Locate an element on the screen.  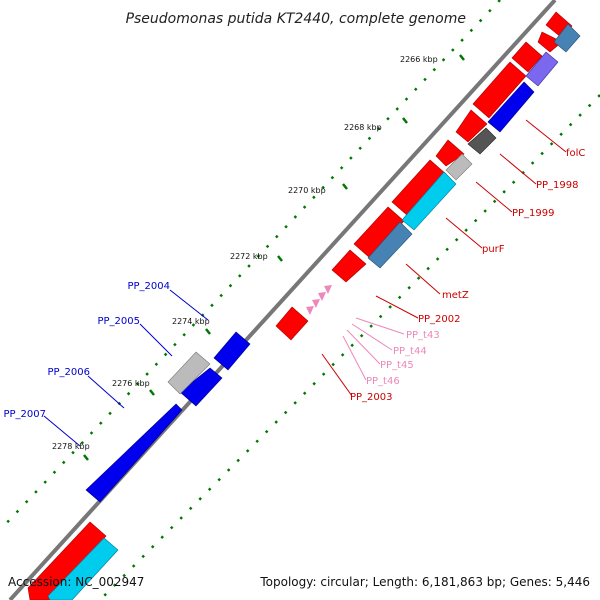
cog-light-purF is located at coordinates (429, 201).